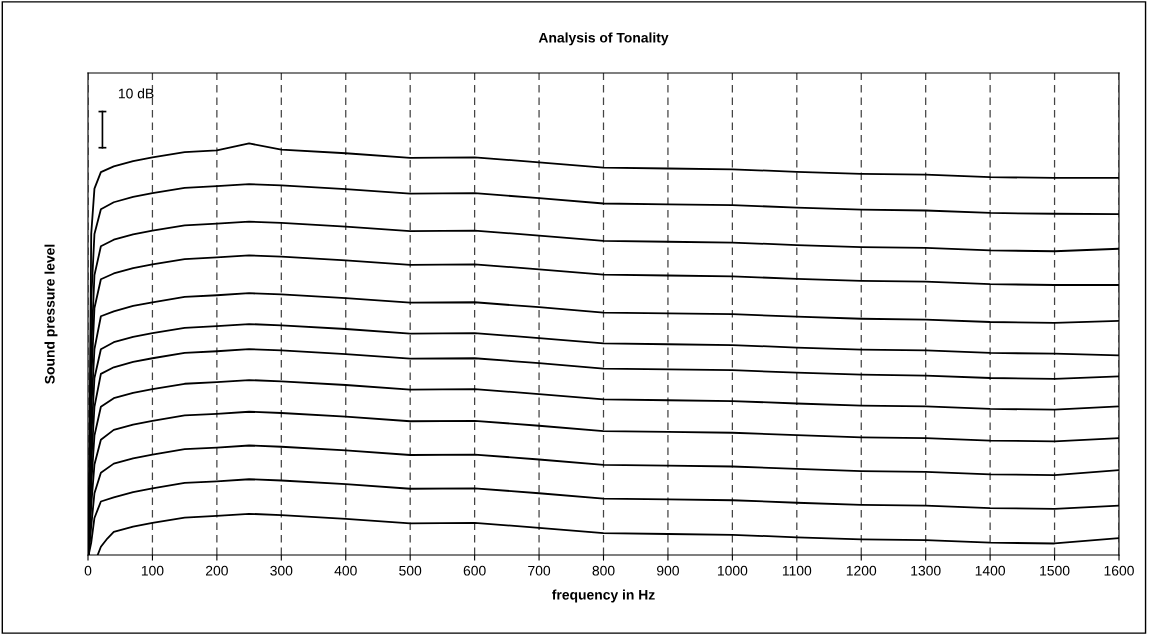 This screenshot has width=1149, height=635. Describe the element at coordinates (1119, 570) in the screenshot. I see `x-tick-label: 1600` at that location.